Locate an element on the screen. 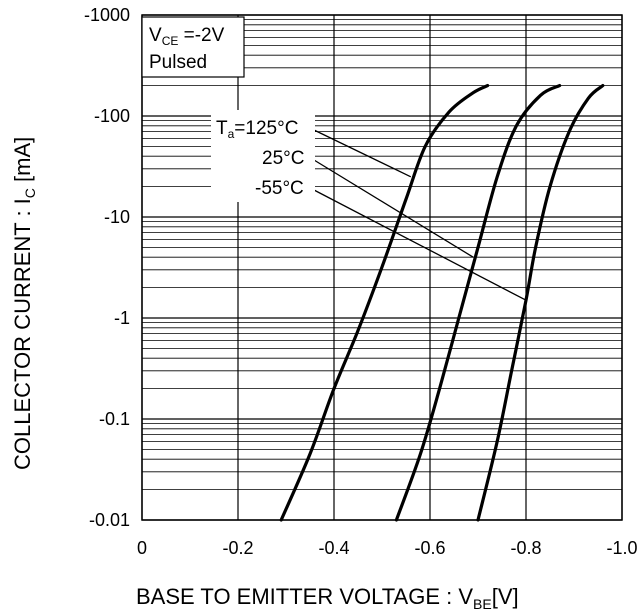 Image resolution: width=640 pixels, height=616 pixels. series-label-25: 25°C is located at coordinates (283, 158).